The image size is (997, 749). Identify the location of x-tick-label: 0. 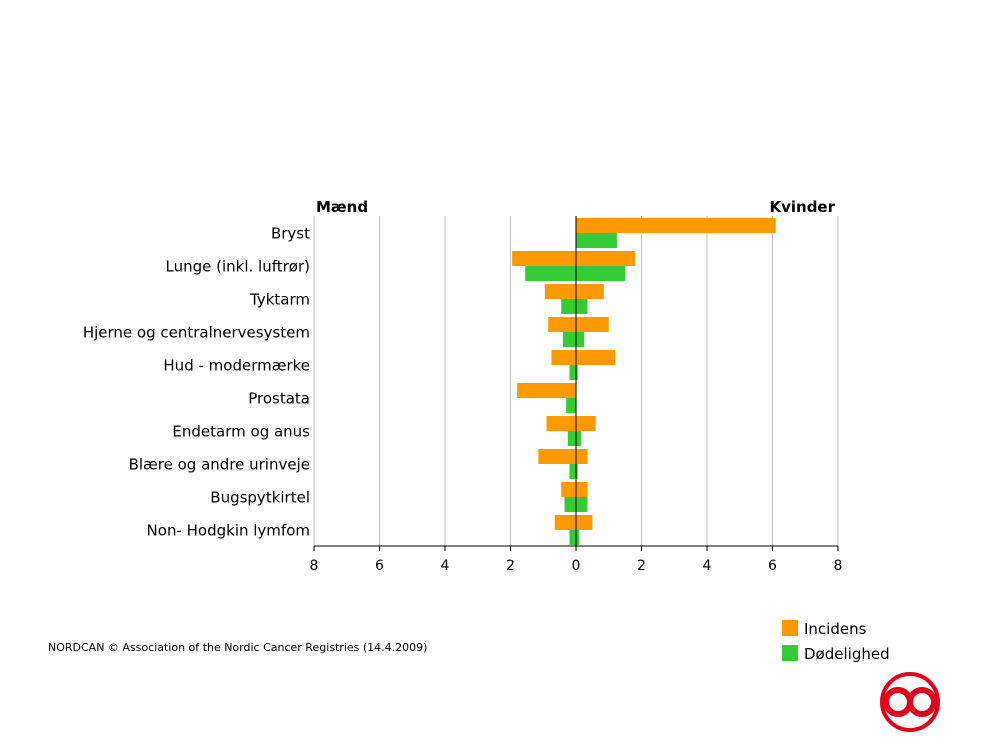
(576, 566).